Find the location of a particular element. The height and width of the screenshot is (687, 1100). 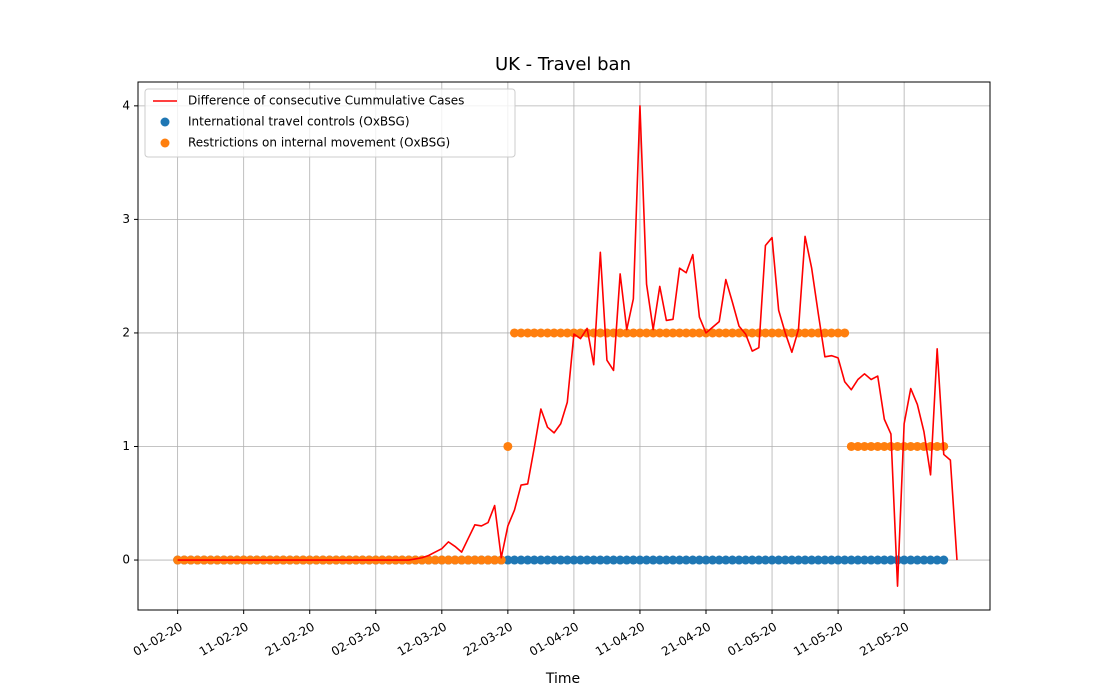

y-tick-label: 0 is located at coordinates (126, 560).